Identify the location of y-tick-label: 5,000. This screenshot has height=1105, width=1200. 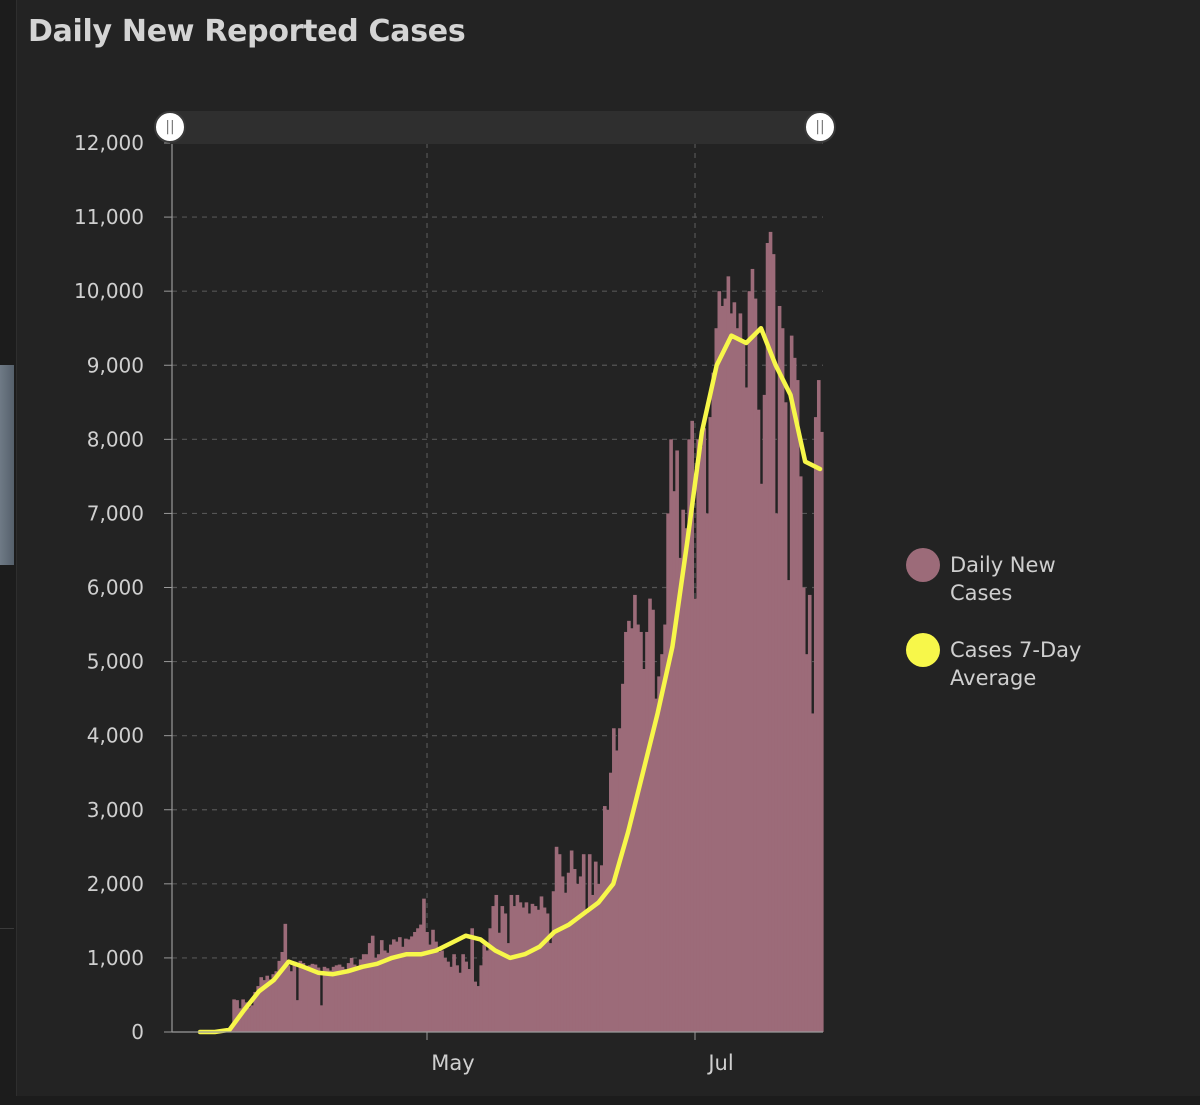
(115, 662).